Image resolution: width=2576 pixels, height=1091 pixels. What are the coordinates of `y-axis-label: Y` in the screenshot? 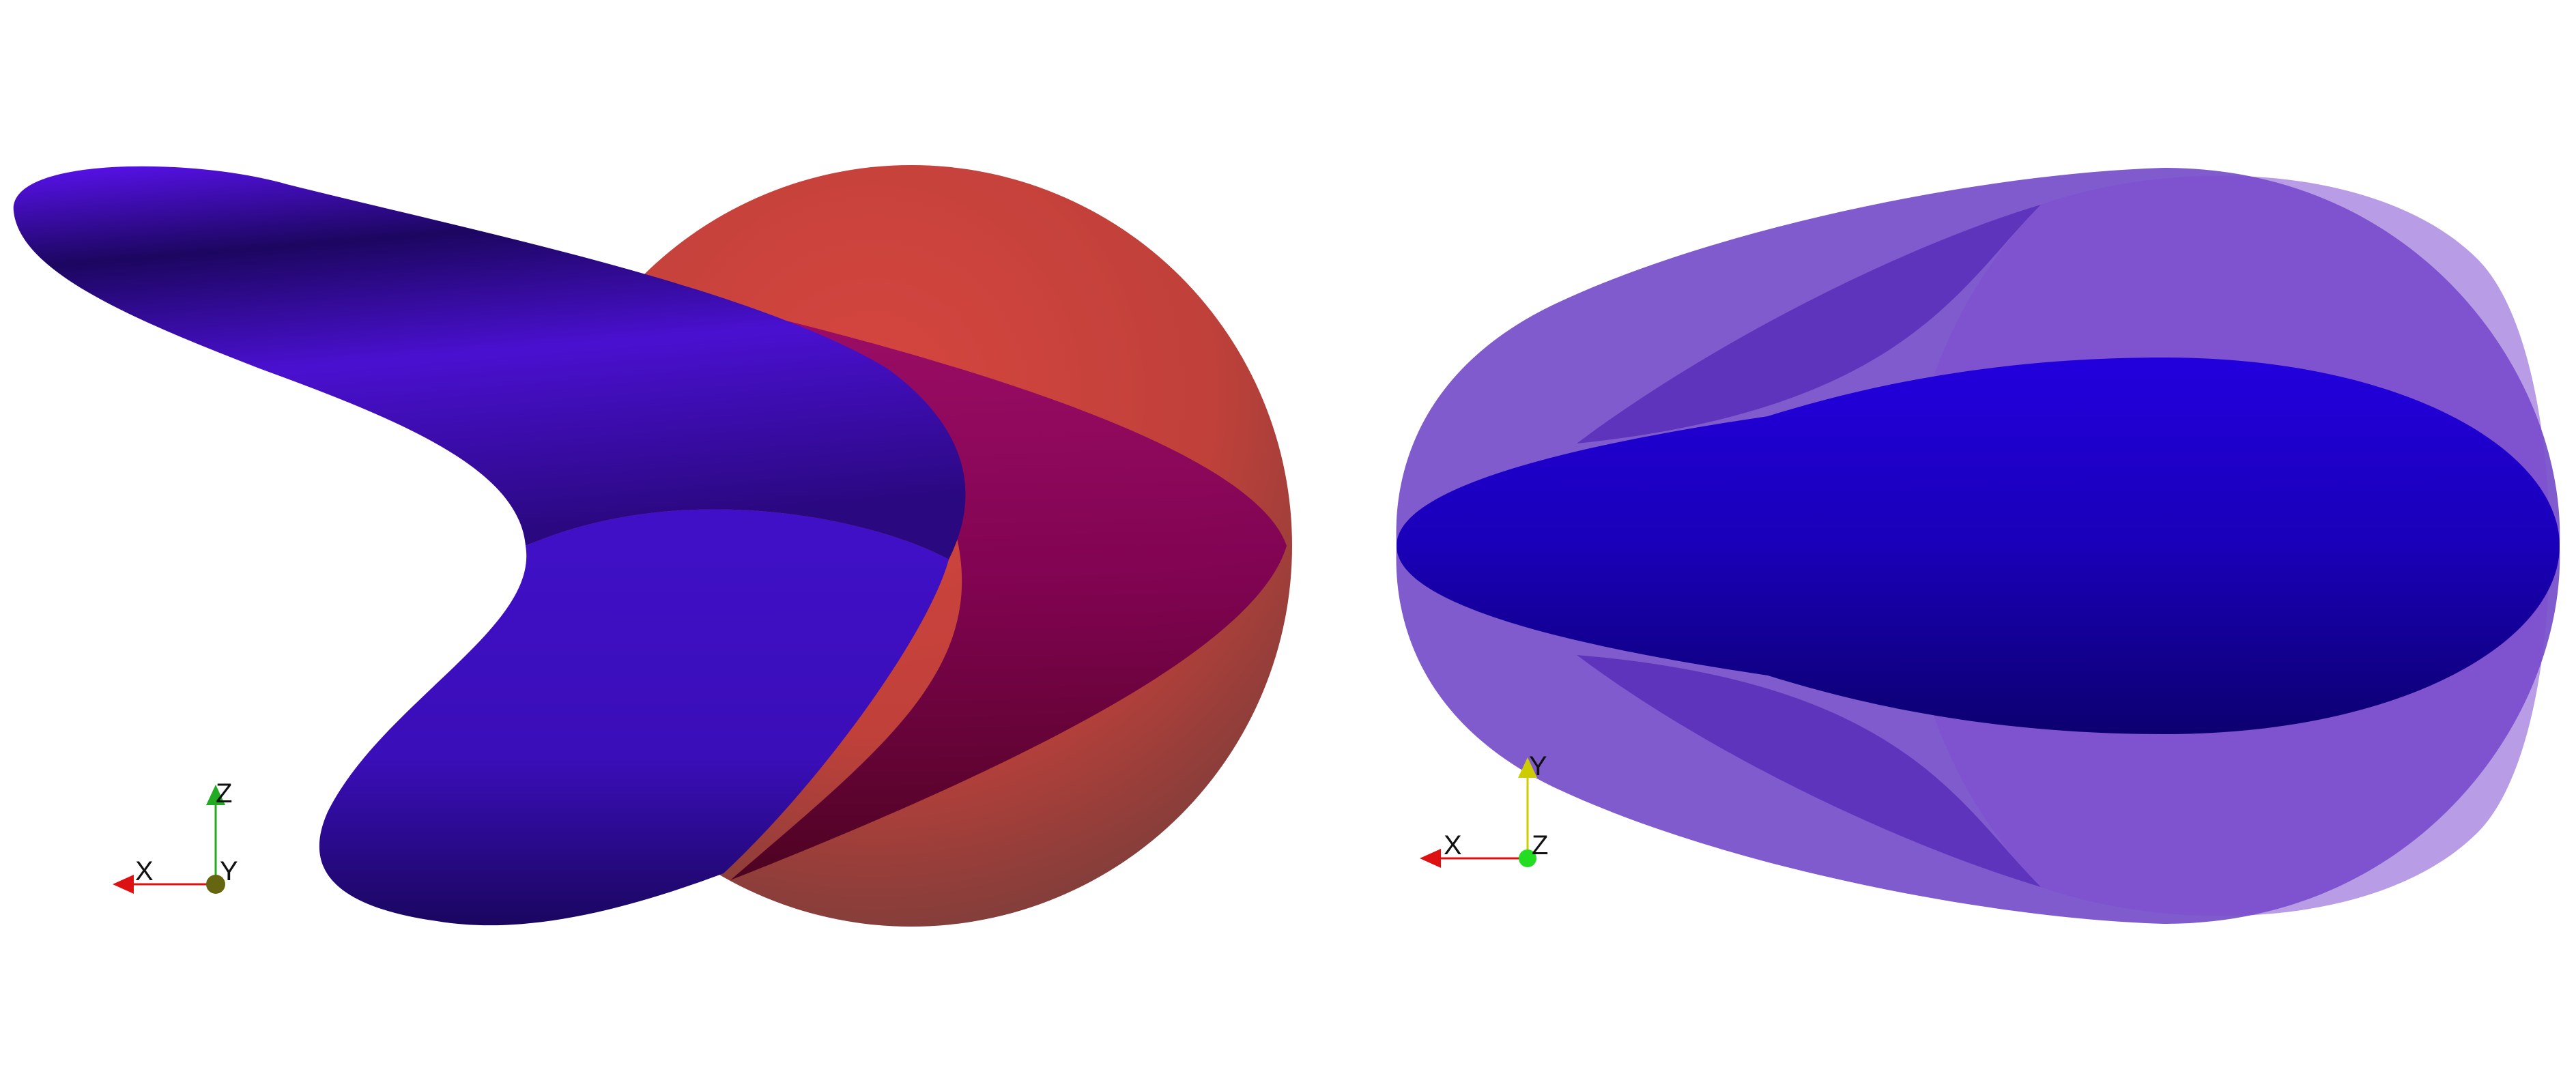 It's located at (229, 871).